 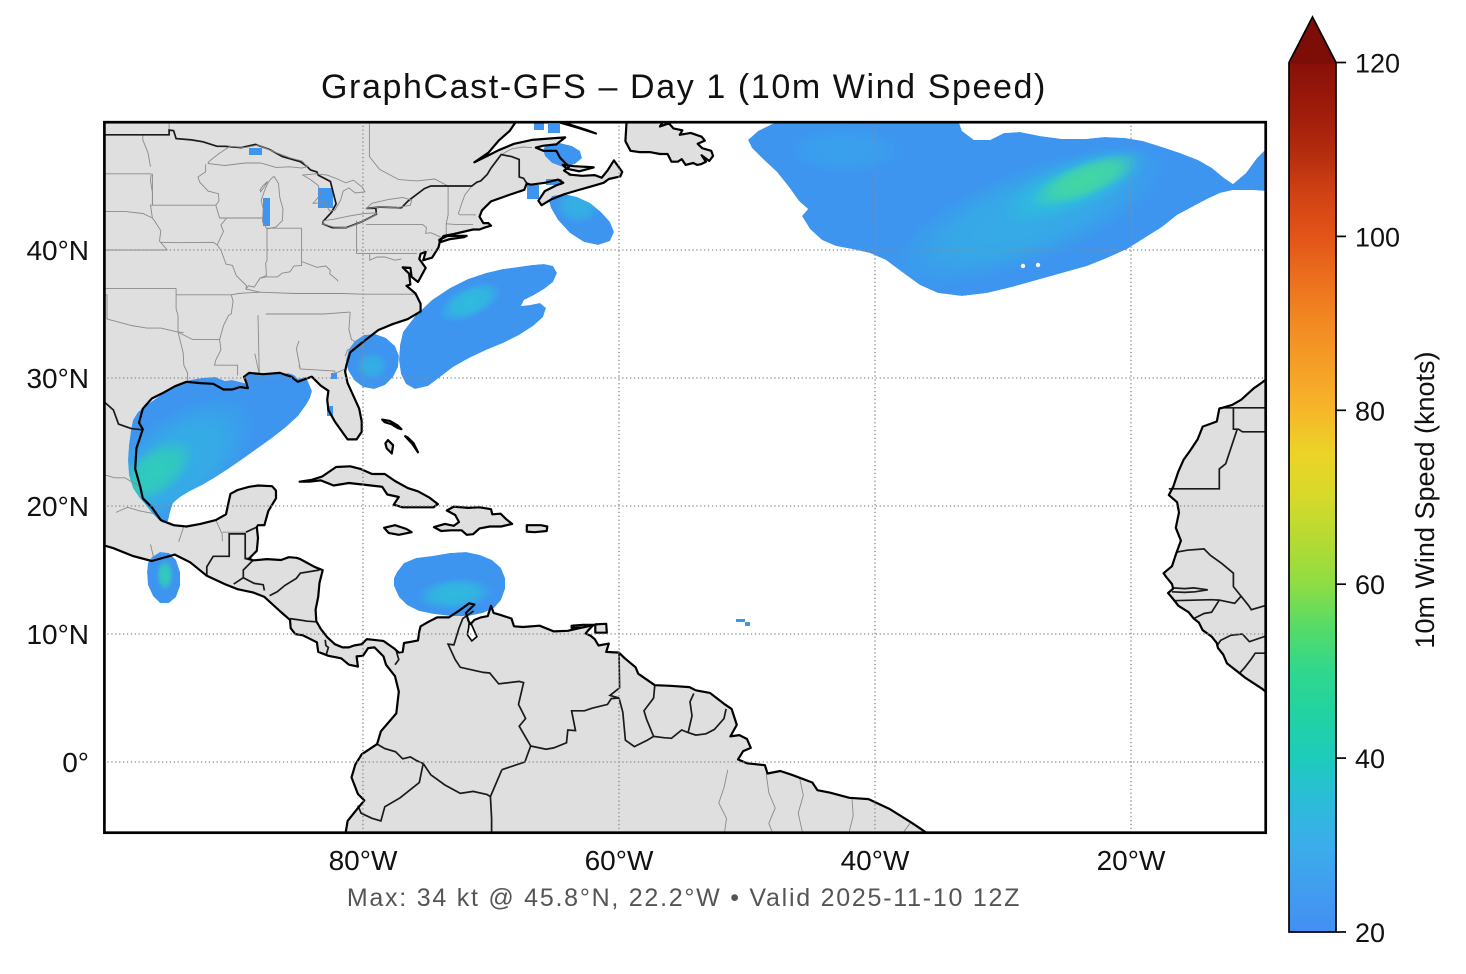 What do you see at coordinates (684, 87) in the screenshot?
I see `svg-text:GraphCast-GFS – Day 1 (10m Win: GraphCast-GFS – Day 1 (10m Wind Speed)` at bounding box center [684, 87].